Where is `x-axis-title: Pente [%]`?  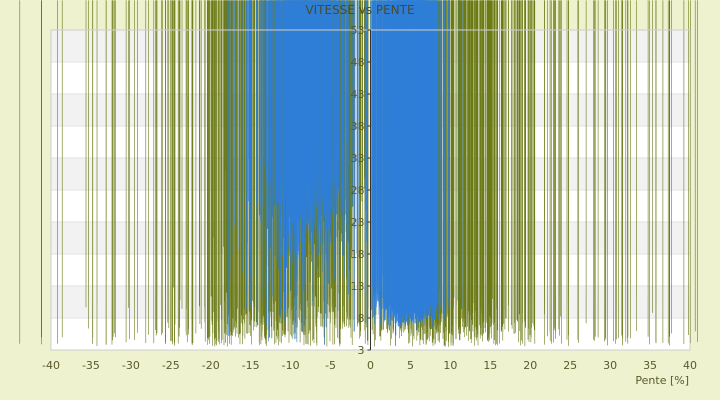
x-axis-title: Pente [%] is located at coordinates (662, 380).